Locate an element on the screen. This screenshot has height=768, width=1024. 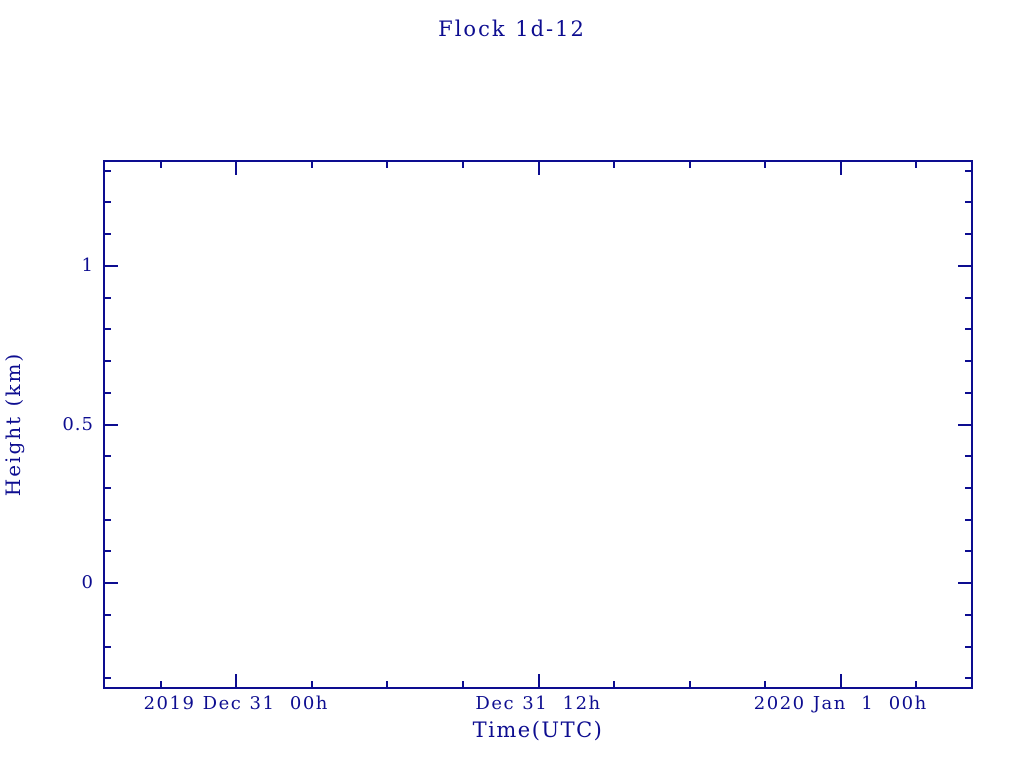
x-tick-label: 2019 Dec 31 00h is located at coordinates (236, 703).